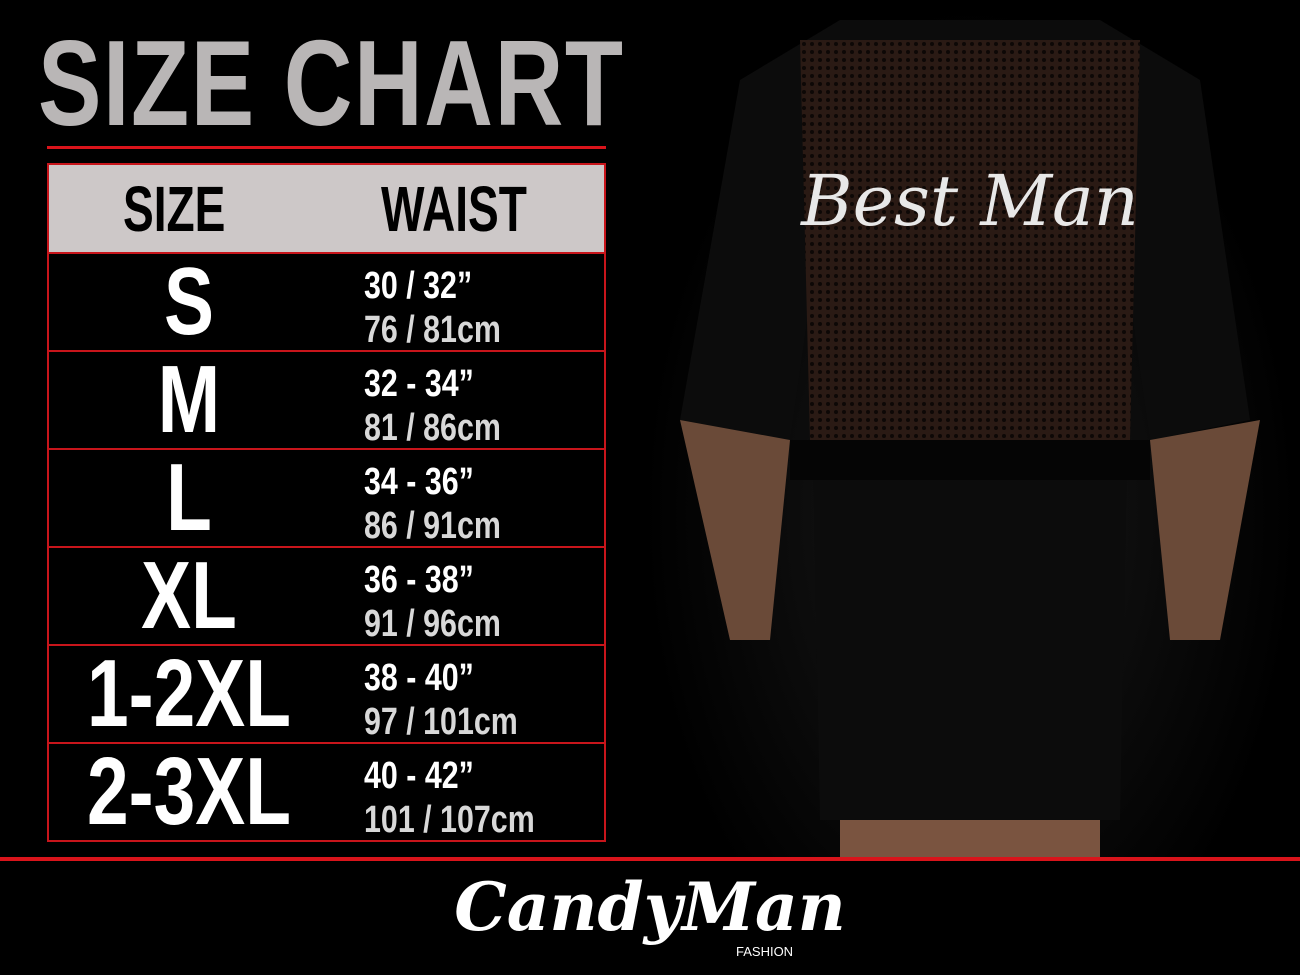  What do you see at coordinates (419, 580) in the screenshot?
I see `waist-inches: 36 - 38”` at bounding box center [419, 580].